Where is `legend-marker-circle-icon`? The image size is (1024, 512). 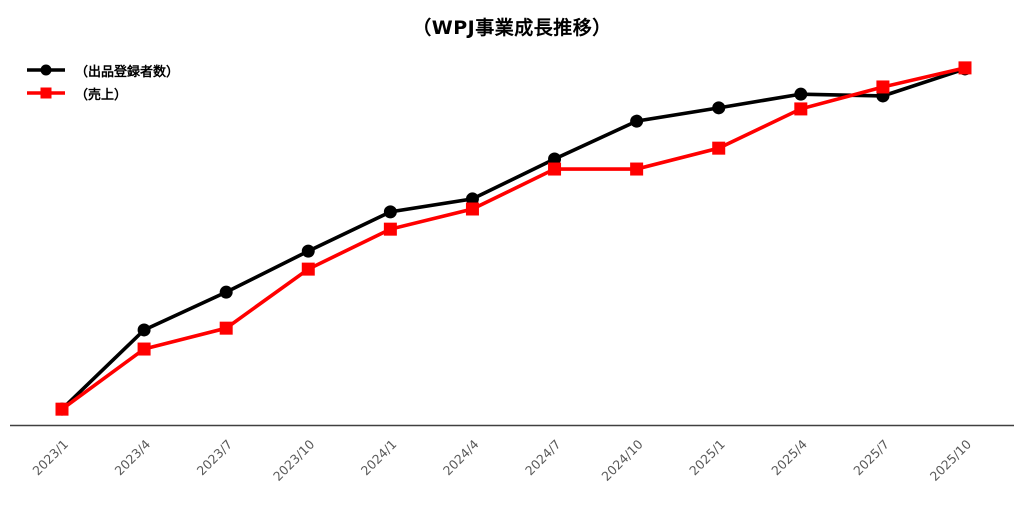 legend-marker-circle-icon is located at coordinates (46, 70).